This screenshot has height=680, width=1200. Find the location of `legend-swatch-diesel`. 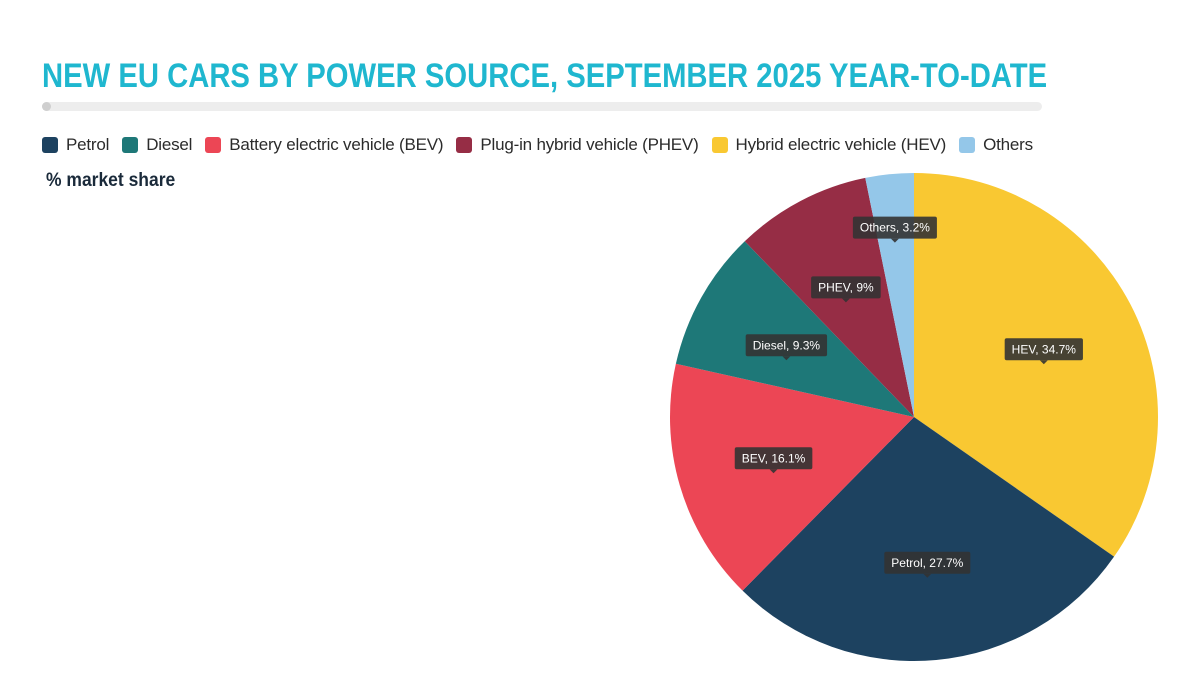

legend-swatch-diesel is located at coordinates (130, 145).